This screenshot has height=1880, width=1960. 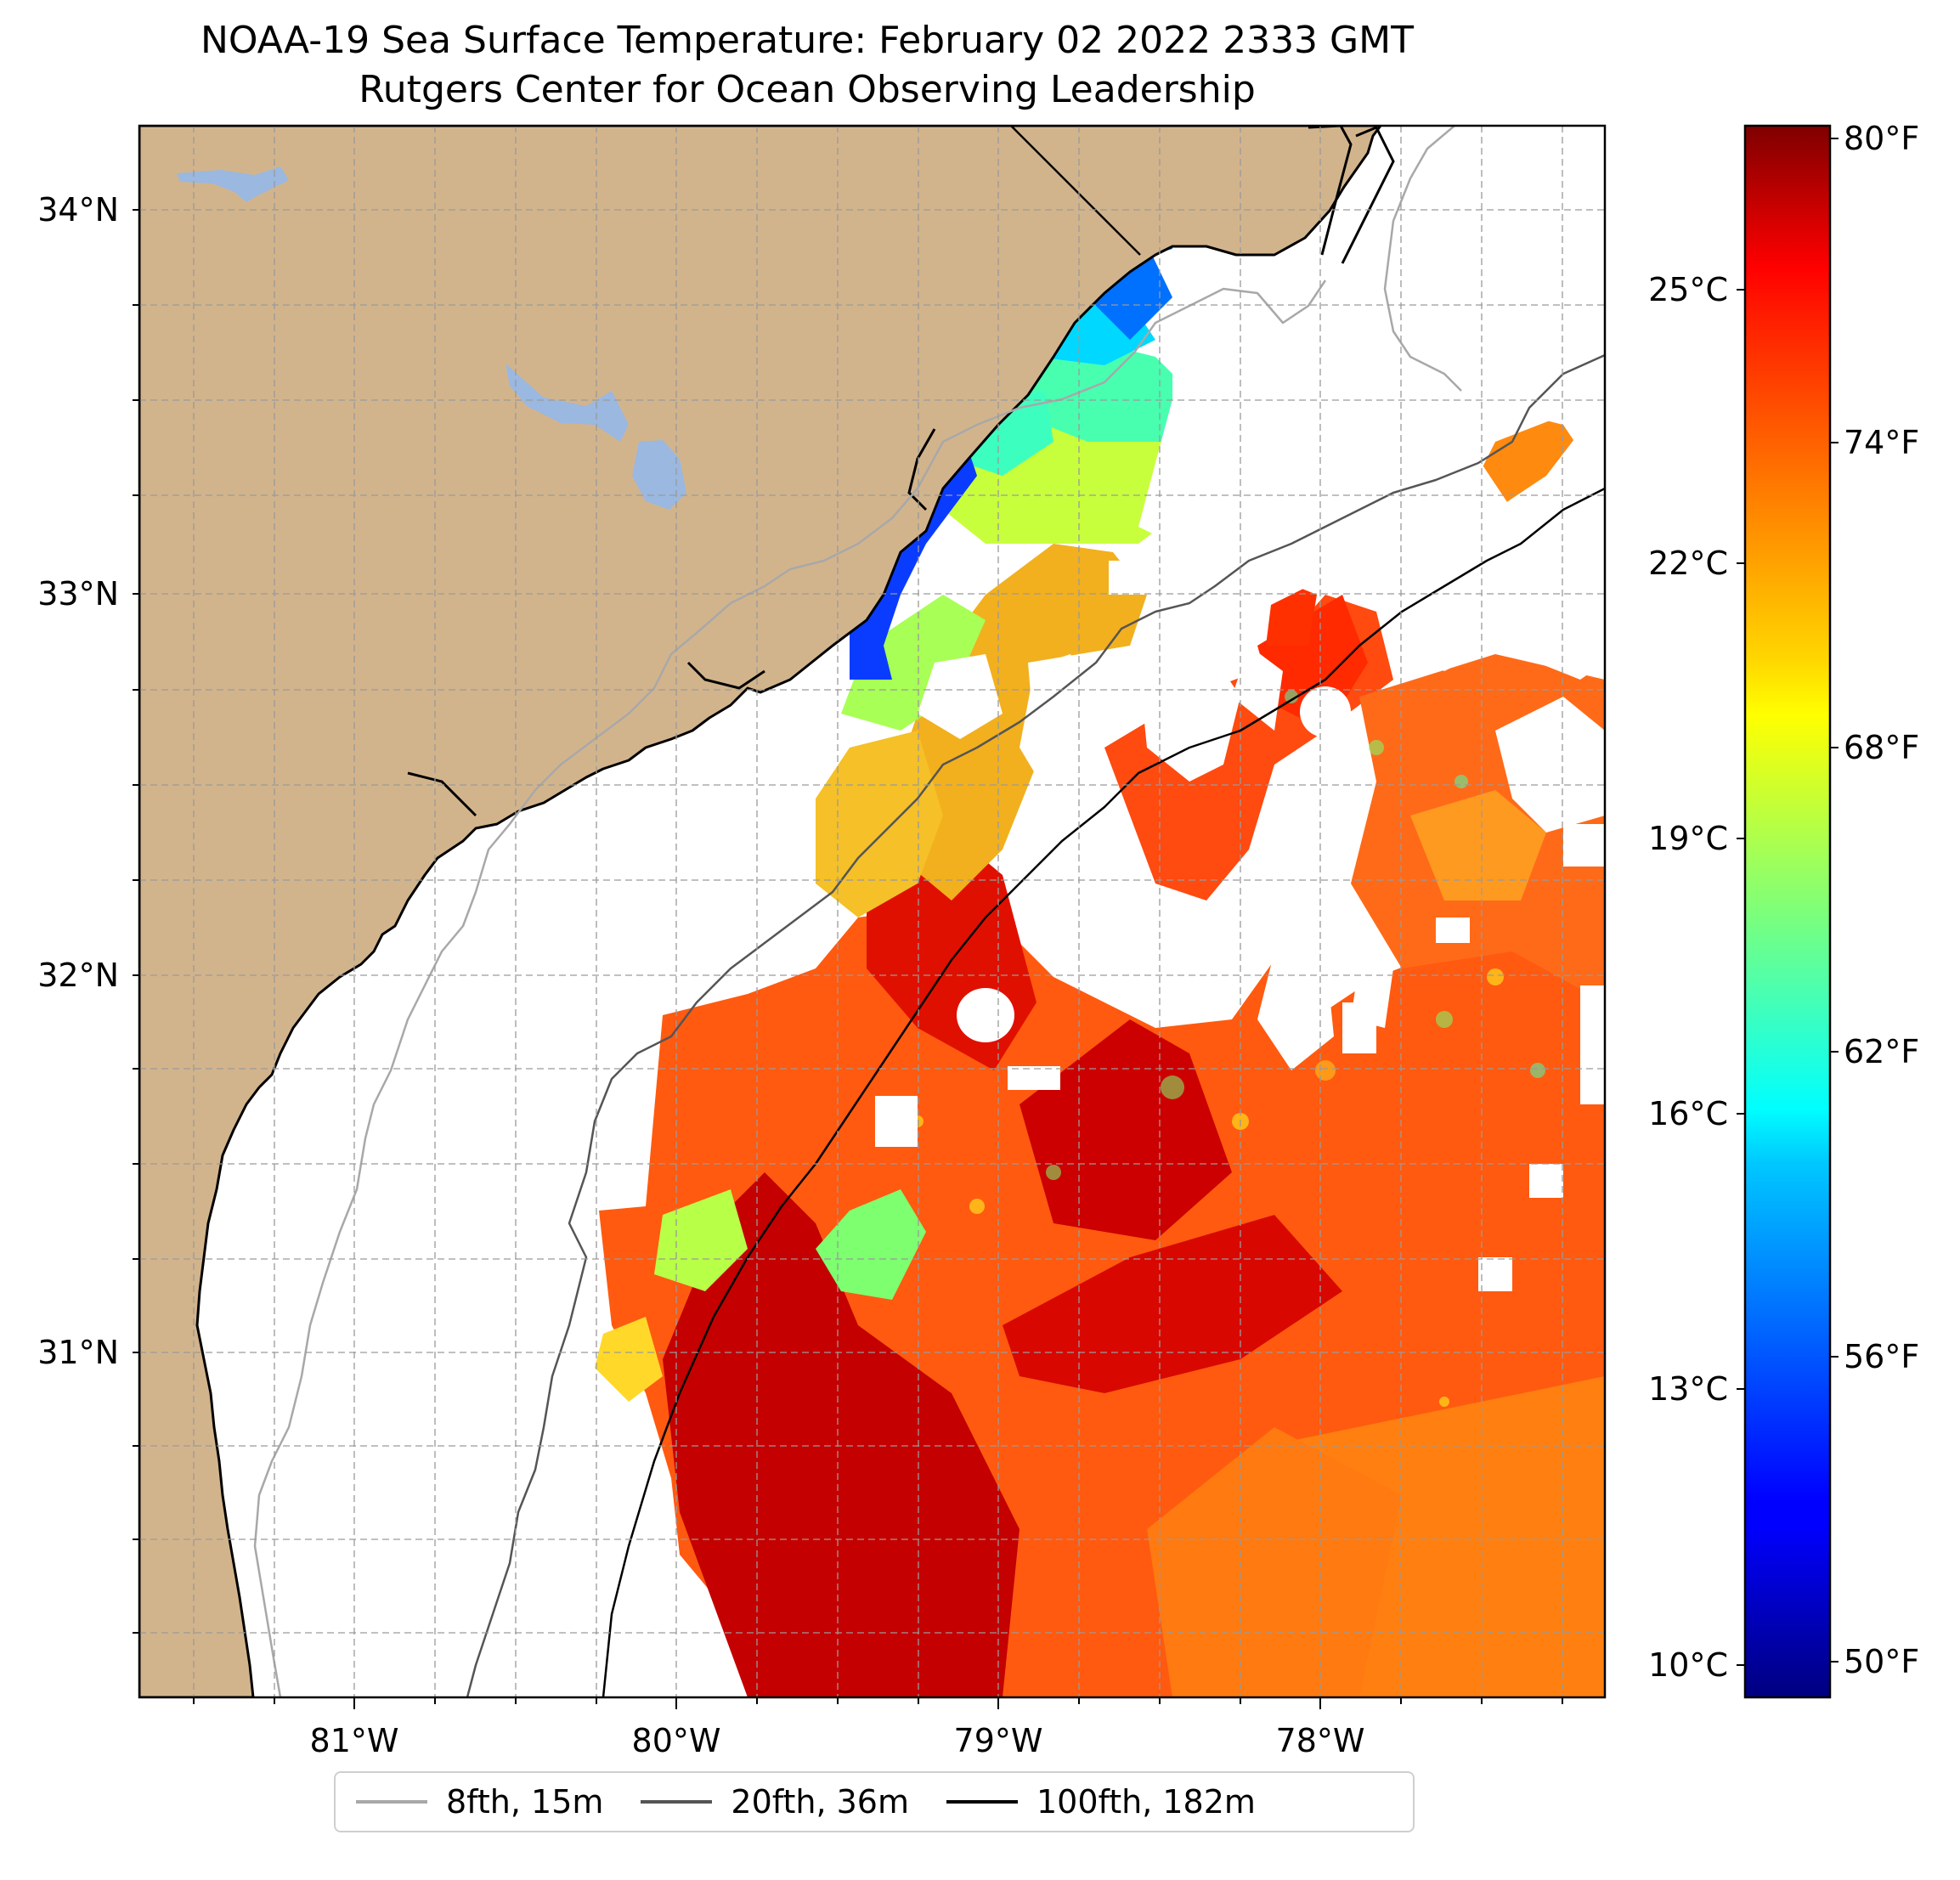 I want to click on legend-item-20fth: 20fth, 36m, so click(x=775, y=1802).